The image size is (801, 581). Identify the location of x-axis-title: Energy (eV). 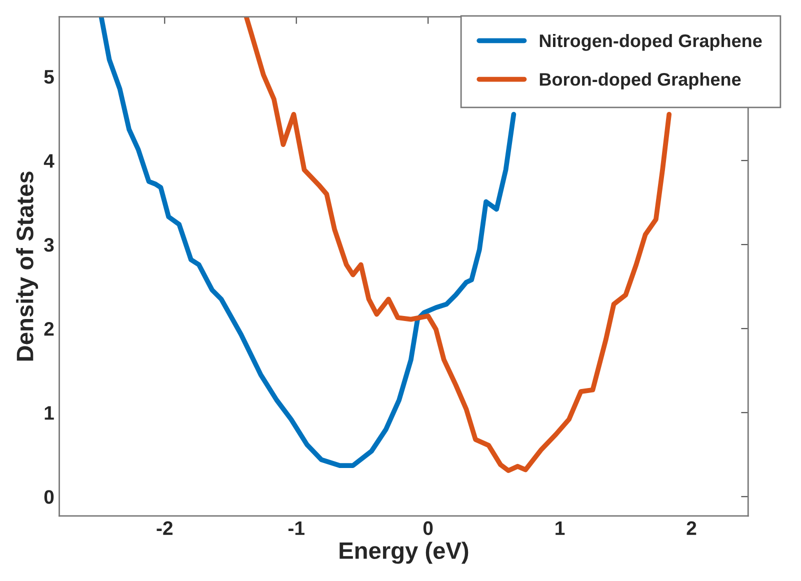
(404, 553).